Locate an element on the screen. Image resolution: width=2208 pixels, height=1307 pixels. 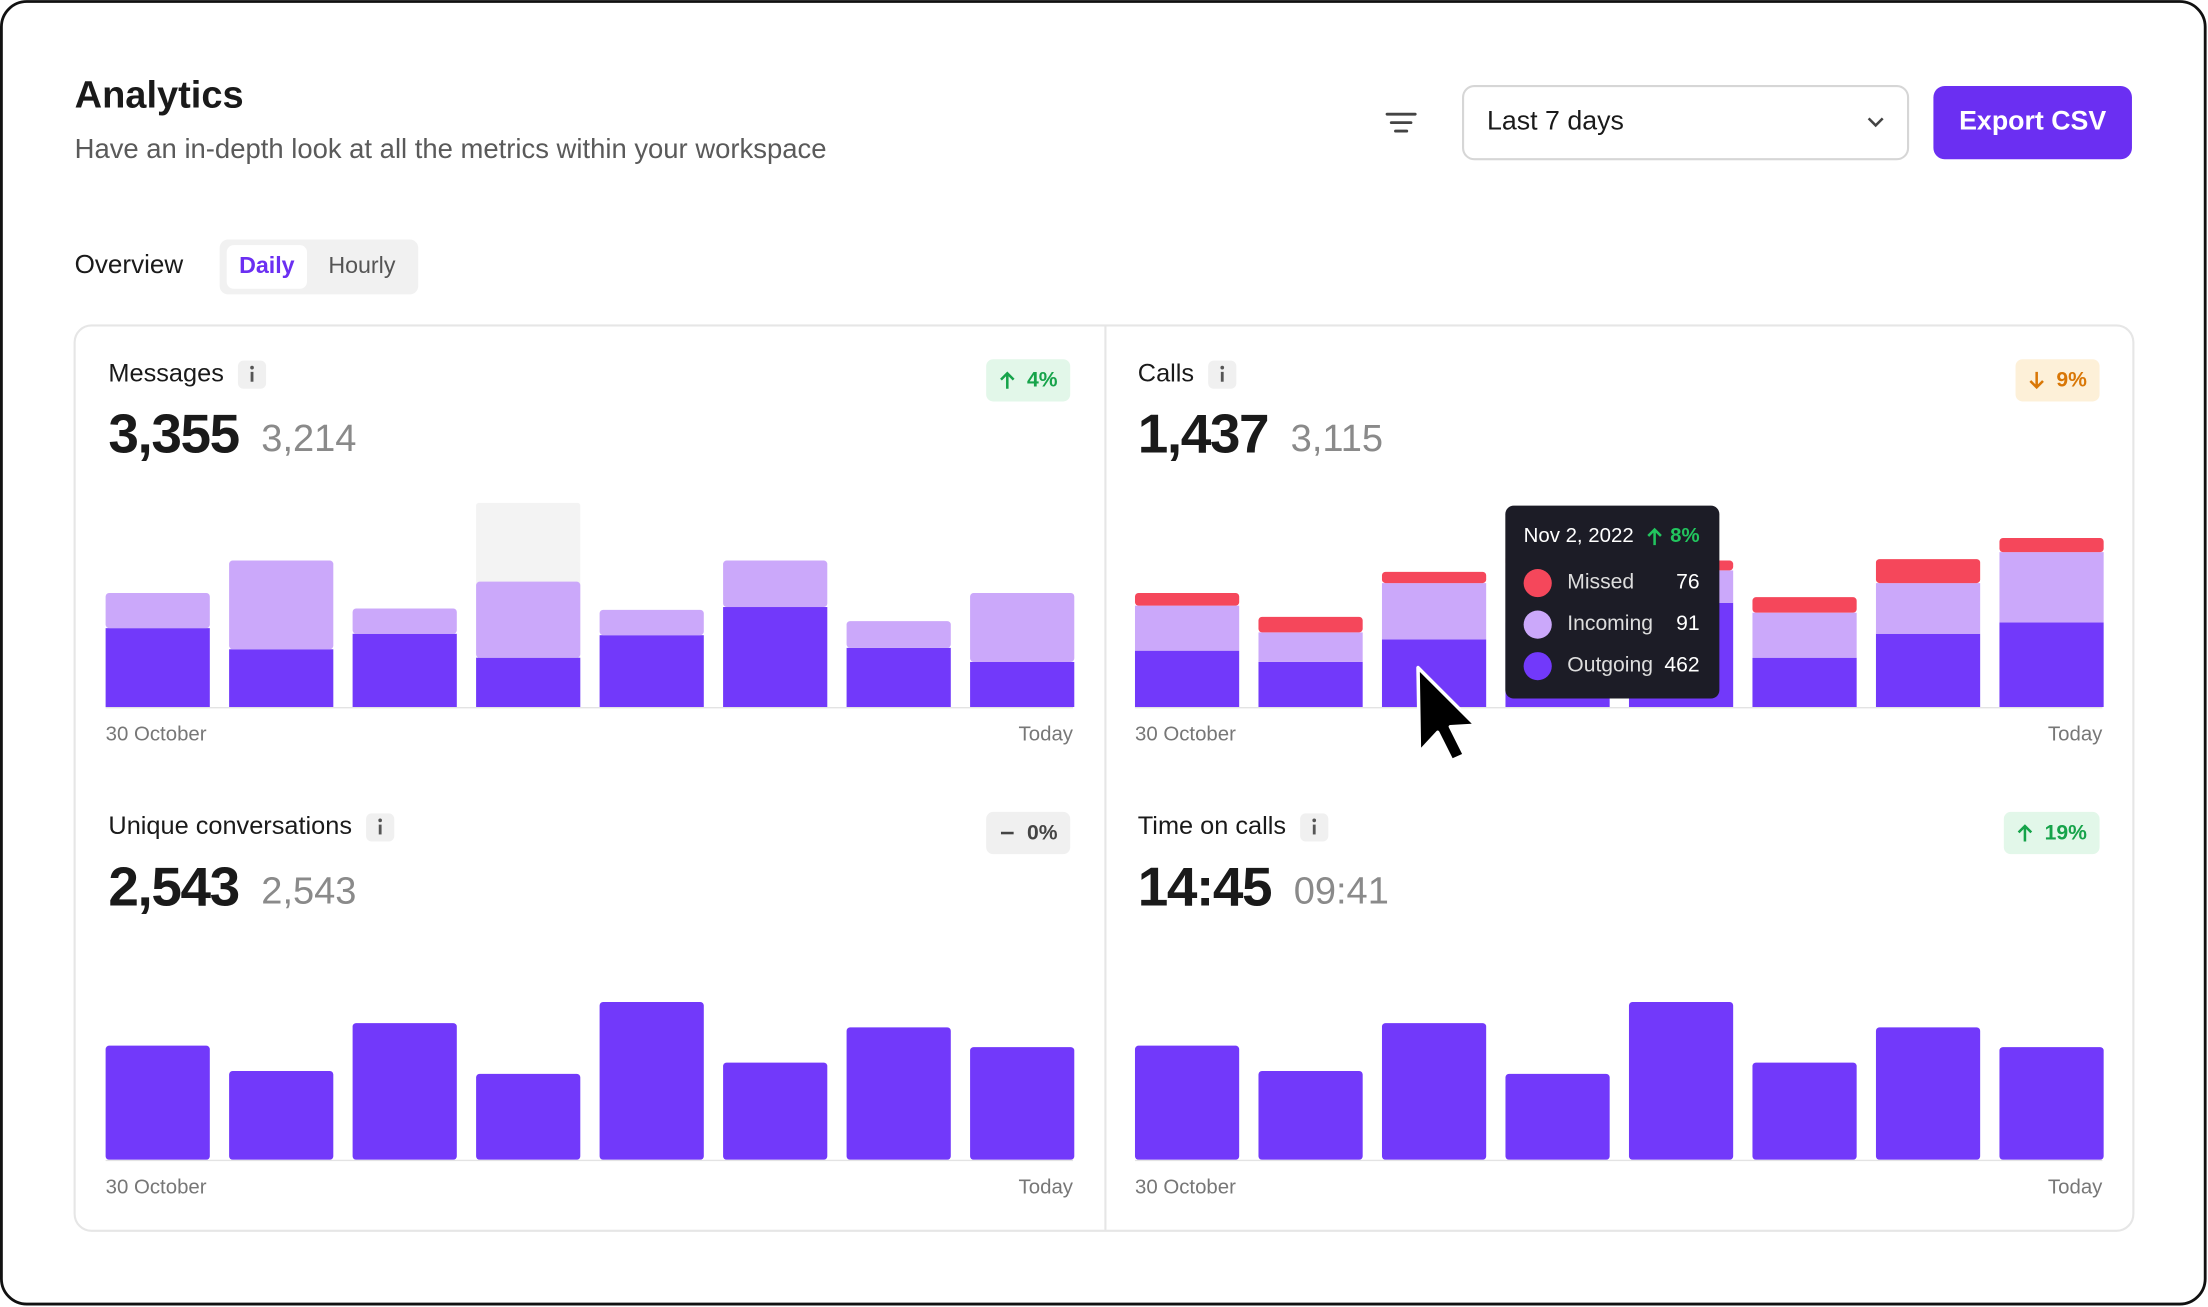
overview-label: Overview is located at coordinates (129, 264).